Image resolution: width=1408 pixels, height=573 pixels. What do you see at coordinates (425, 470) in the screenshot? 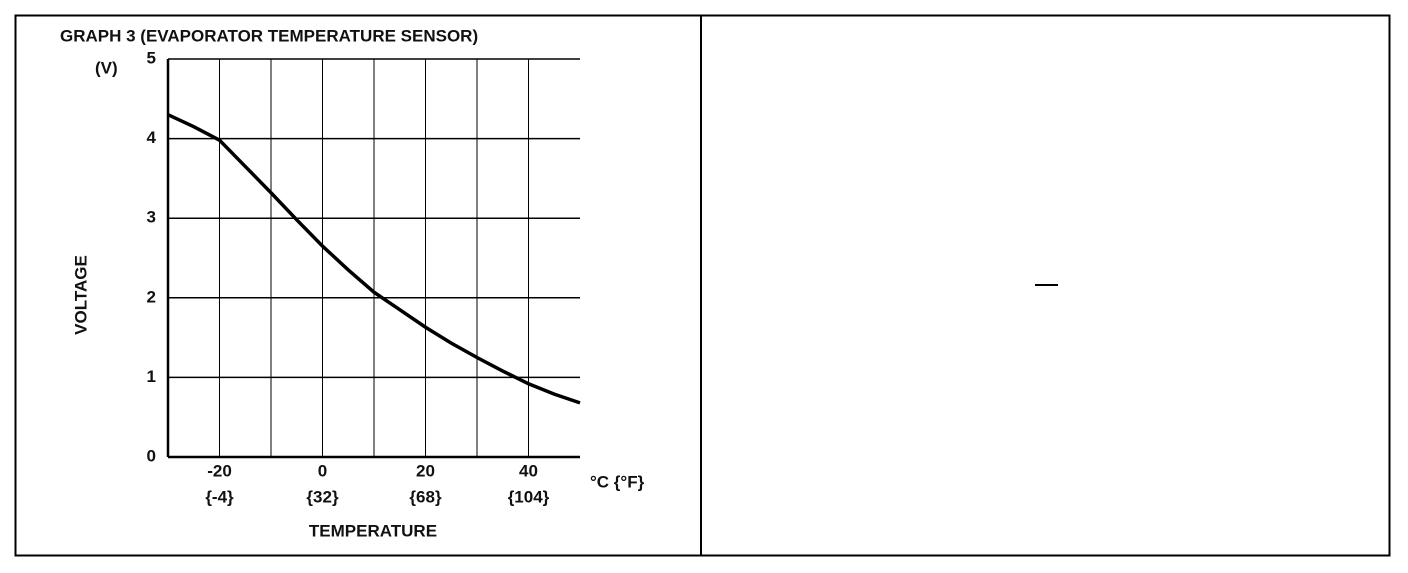
I see `x-tick-label: 20` at bounding box center [425, 470].